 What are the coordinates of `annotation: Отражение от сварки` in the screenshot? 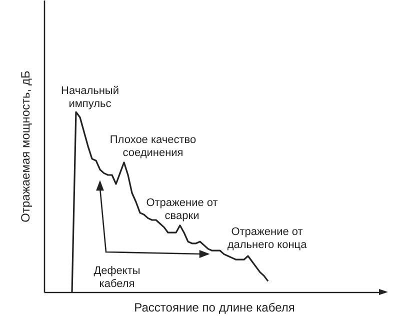 It's located at (182, 209).